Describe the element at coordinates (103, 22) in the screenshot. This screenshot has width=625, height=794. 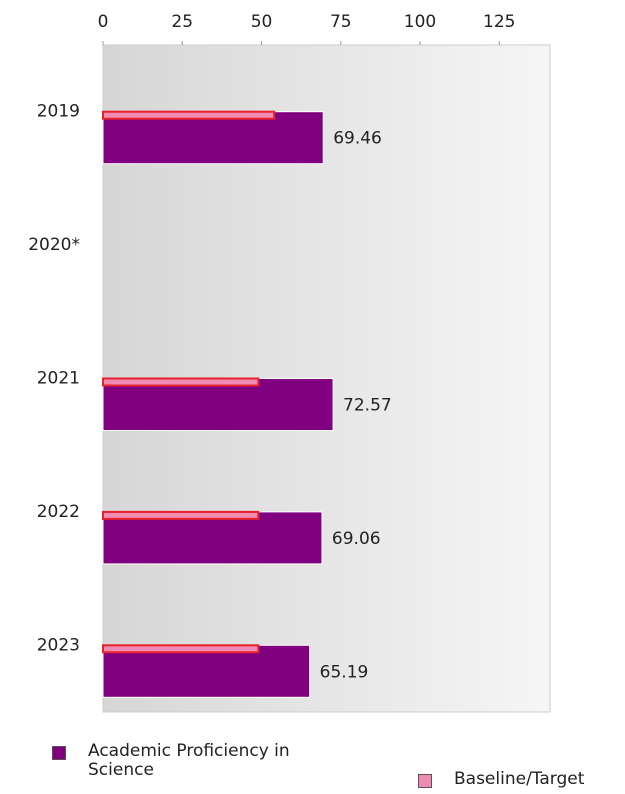
I see `x-tick-label: 0` at that location.